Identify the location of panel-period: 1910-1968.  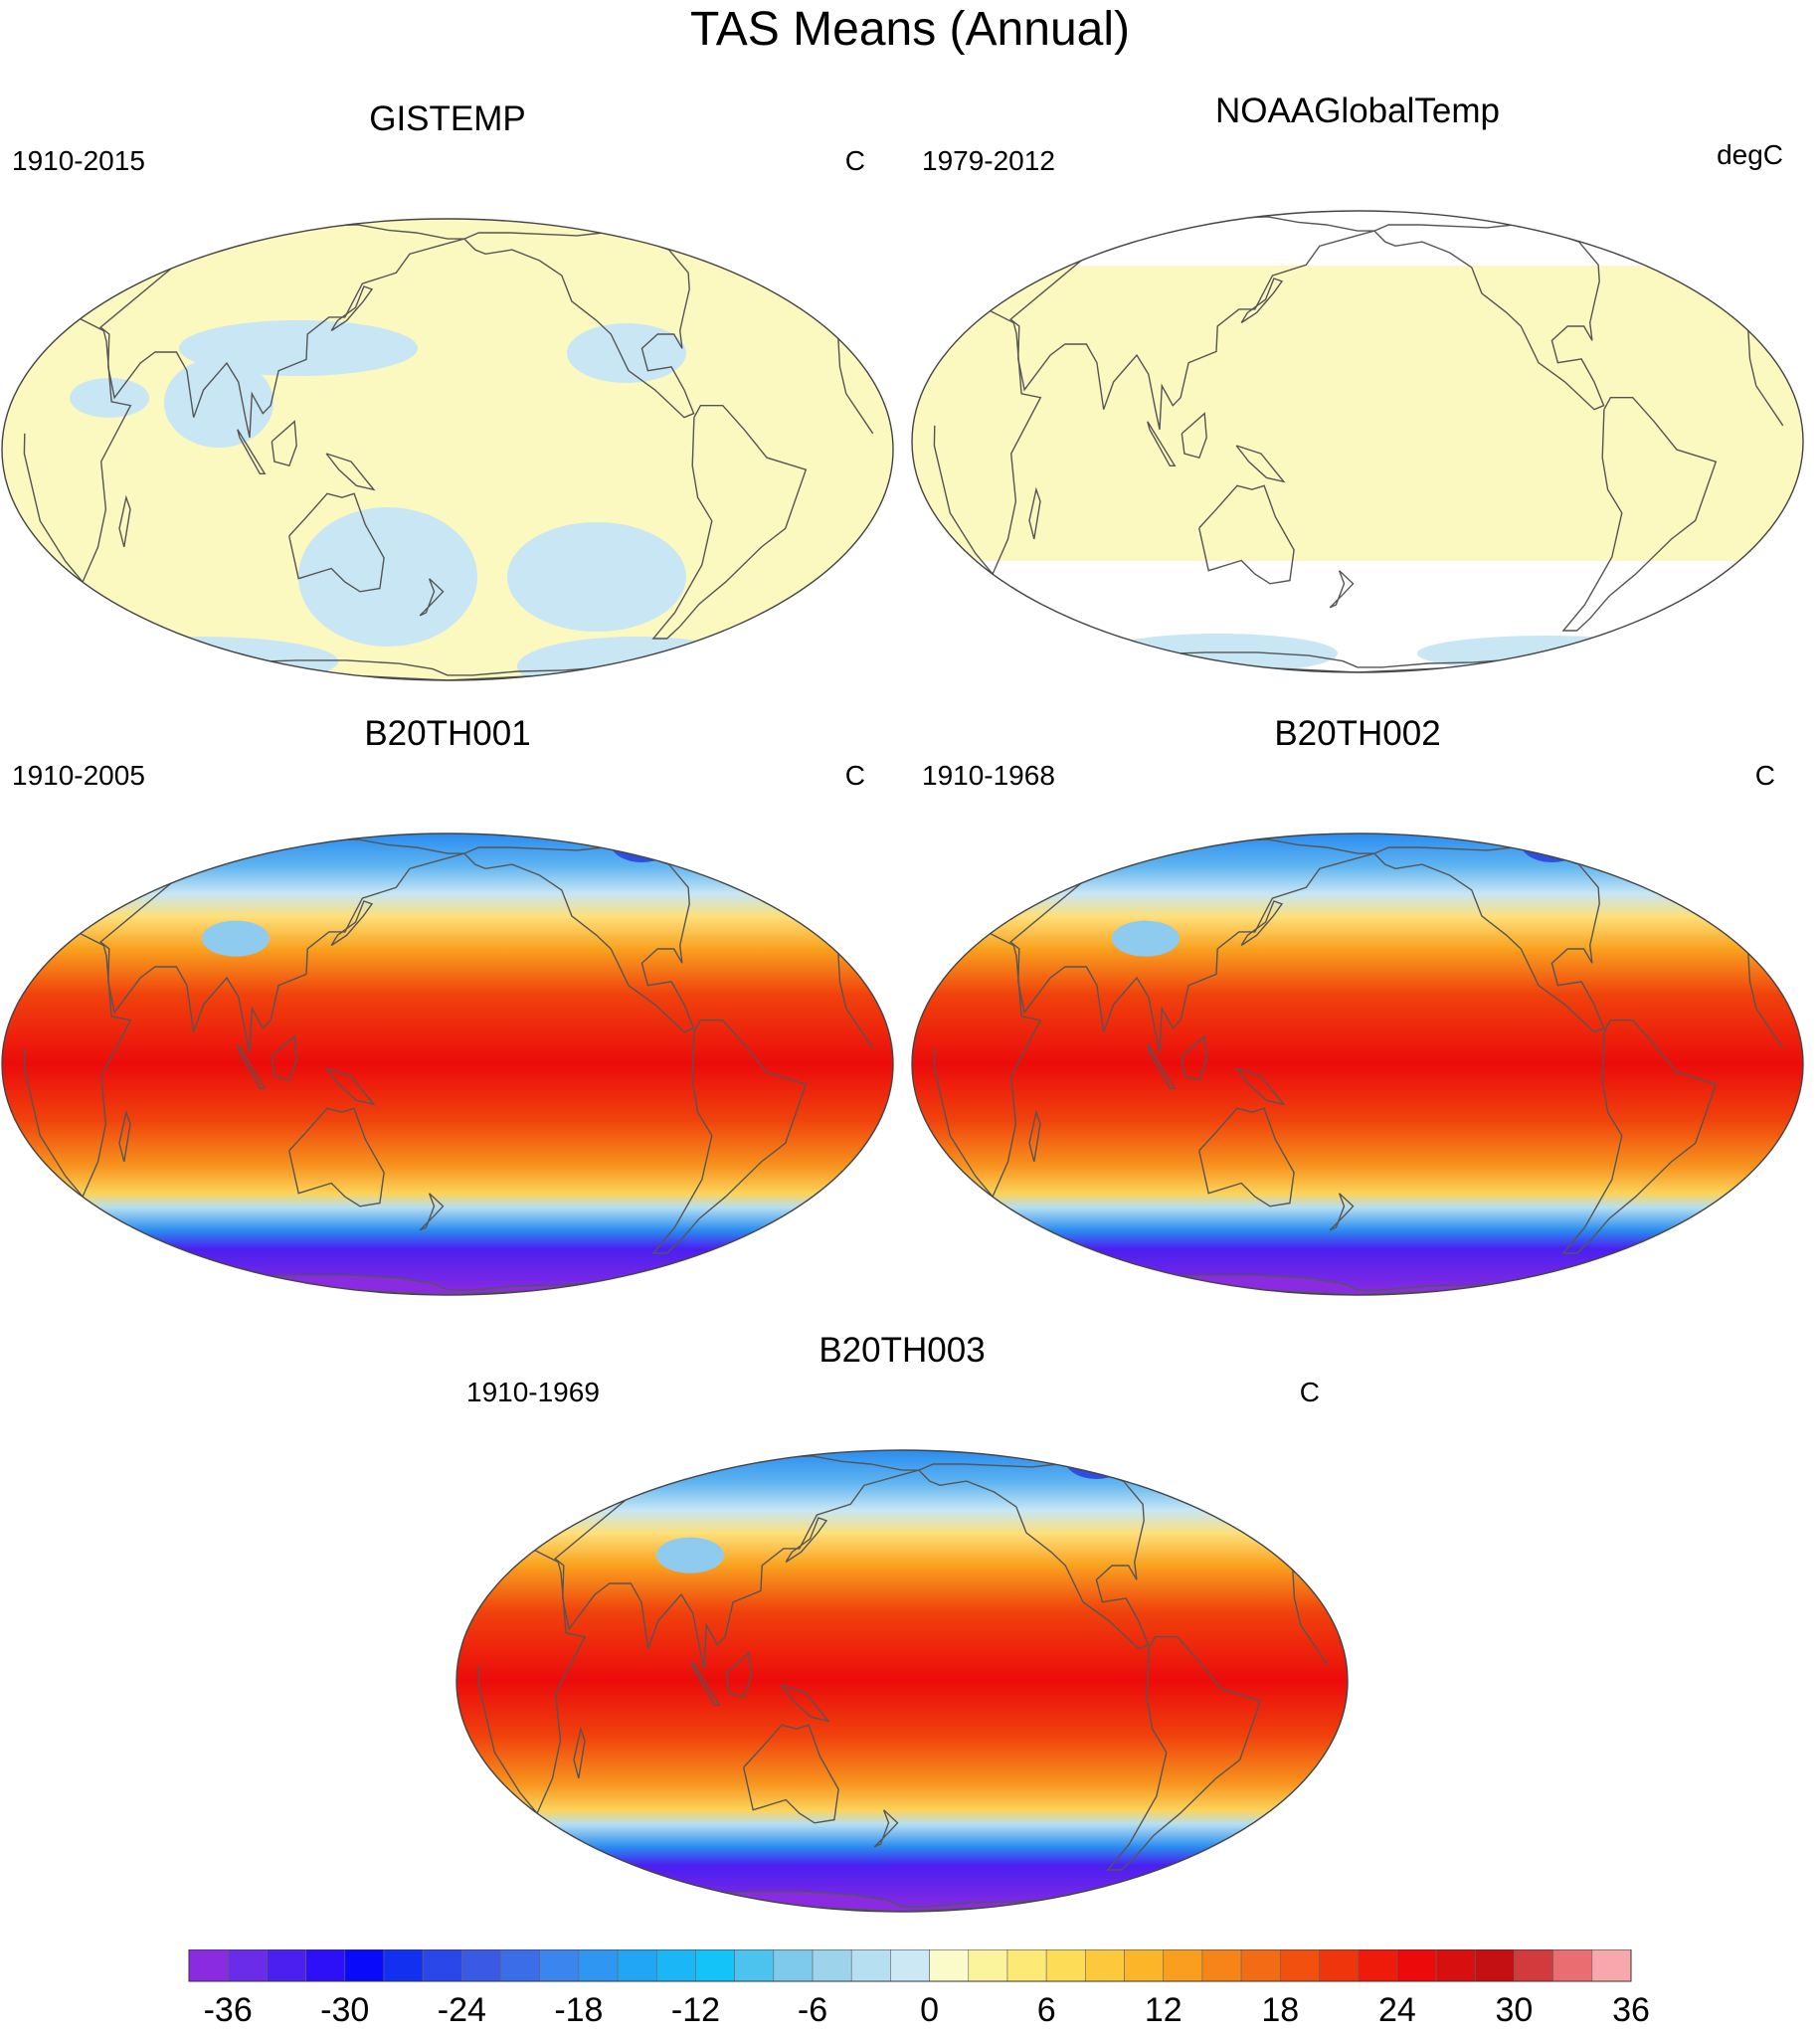
(988, 775).